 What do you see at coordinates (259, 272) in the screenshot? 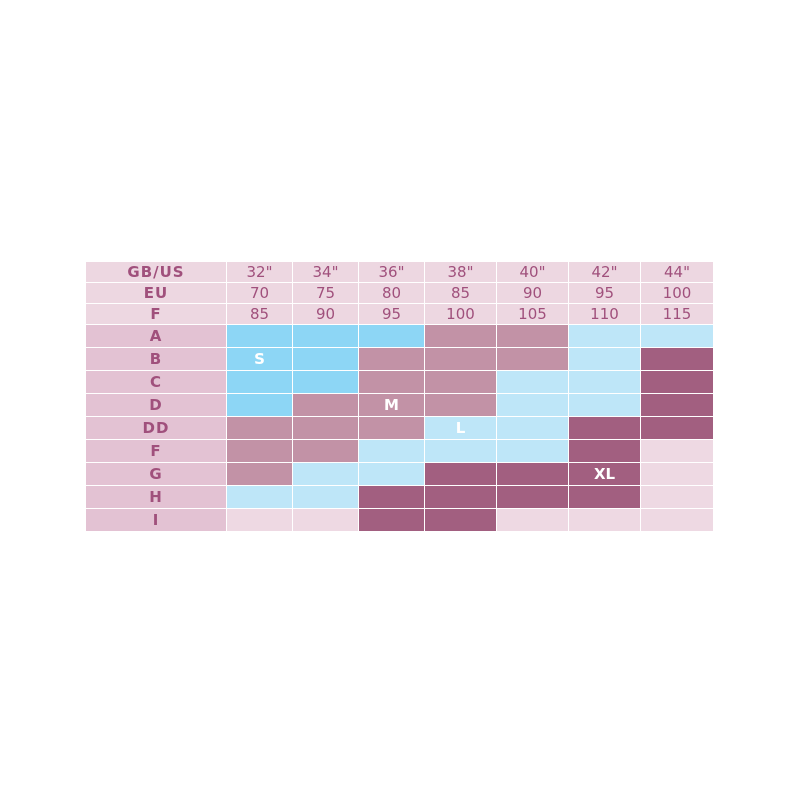
I see `header-cell: 32"` at bounding box center [259, 272].